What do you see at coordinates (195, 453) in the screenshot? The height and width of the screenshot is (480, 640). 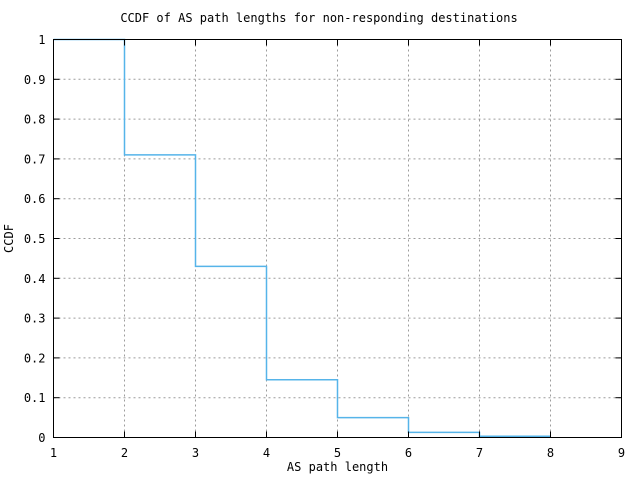 I see `x-tick-label: 3` at bounding box center [195, 453].